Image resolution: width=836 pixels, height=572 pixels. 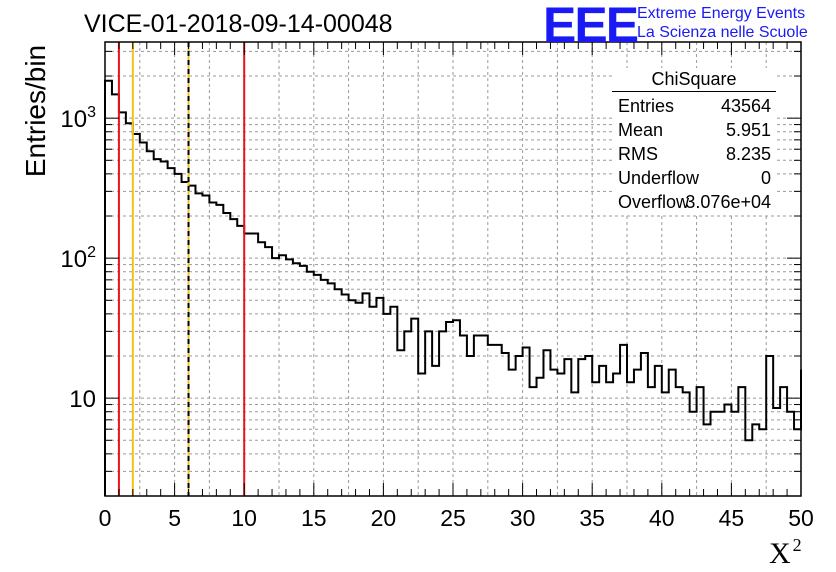 I want to click on eee-logo: EEE, so click(x=591, y=26).